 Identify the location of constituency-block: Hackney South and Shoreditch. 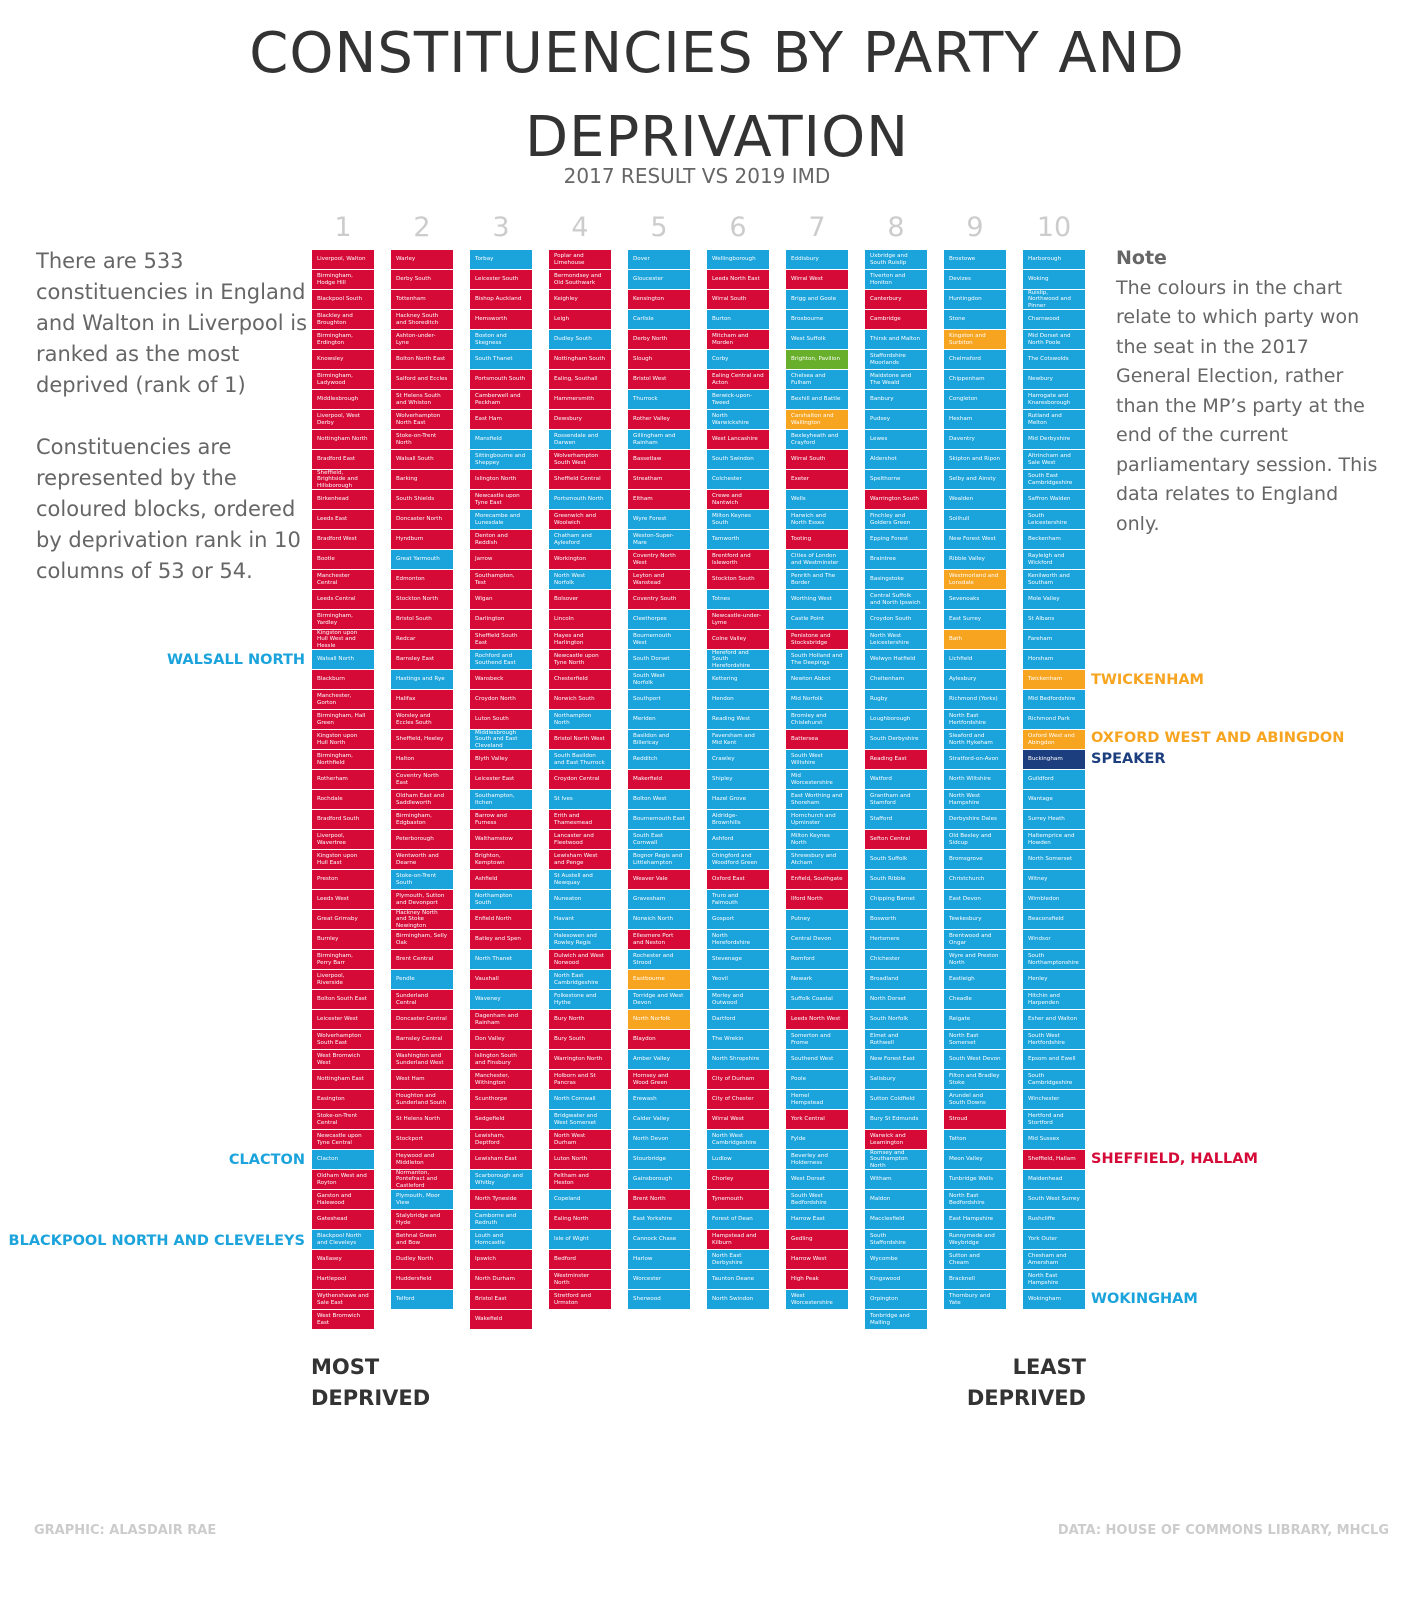
(422, 319).